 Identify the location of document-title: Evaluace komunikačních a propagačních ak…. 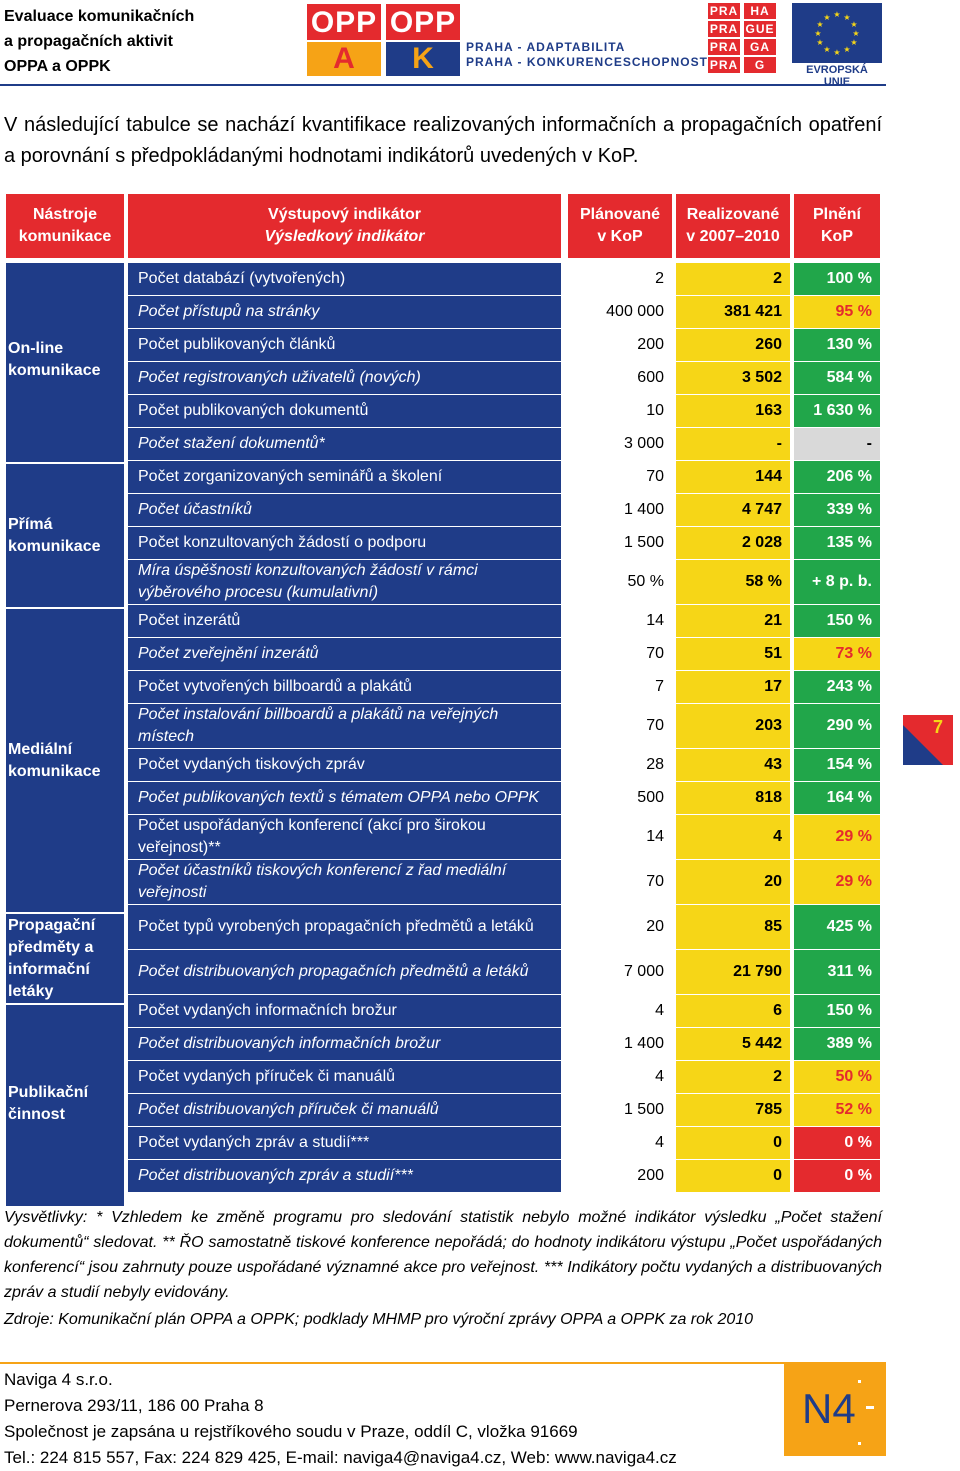
(99, 41).